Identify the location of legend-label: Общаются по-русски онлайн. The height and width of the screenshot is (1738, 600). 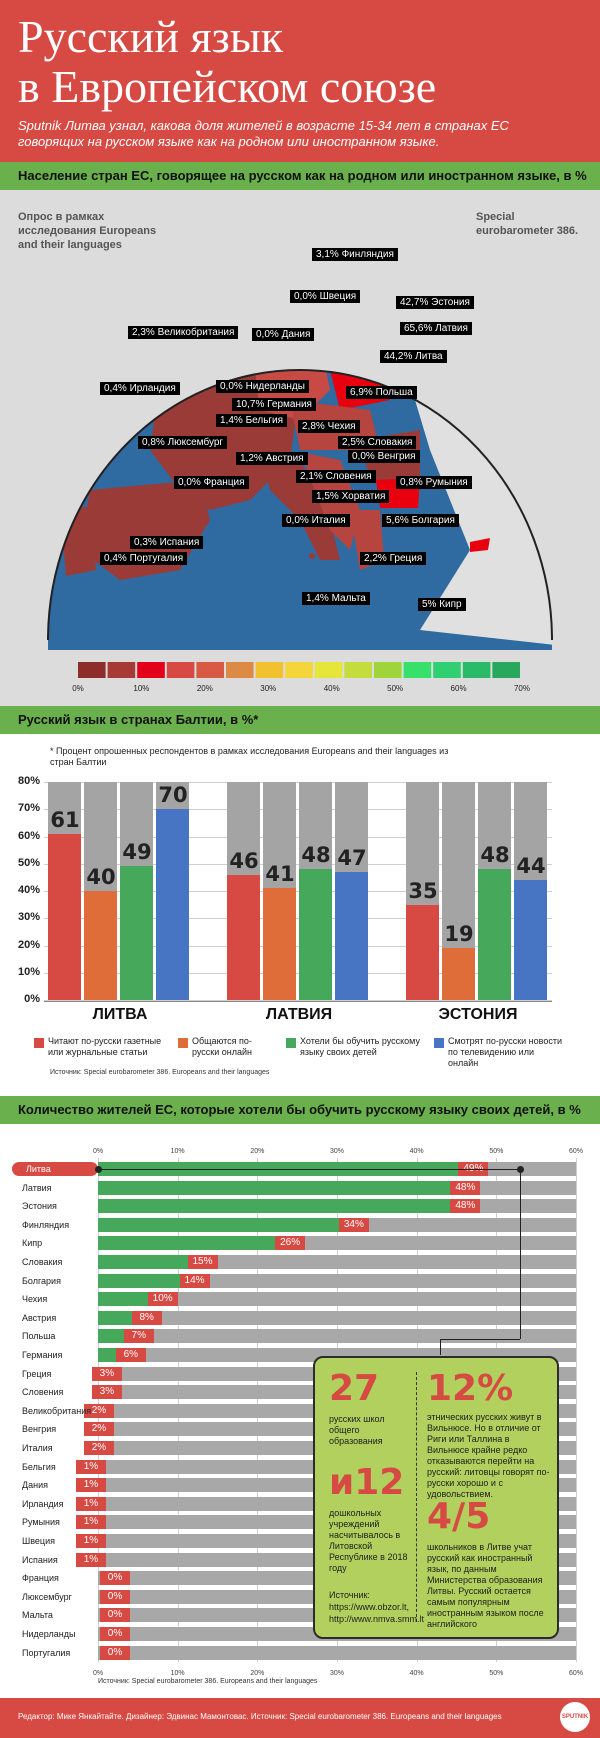
(222, 1046).